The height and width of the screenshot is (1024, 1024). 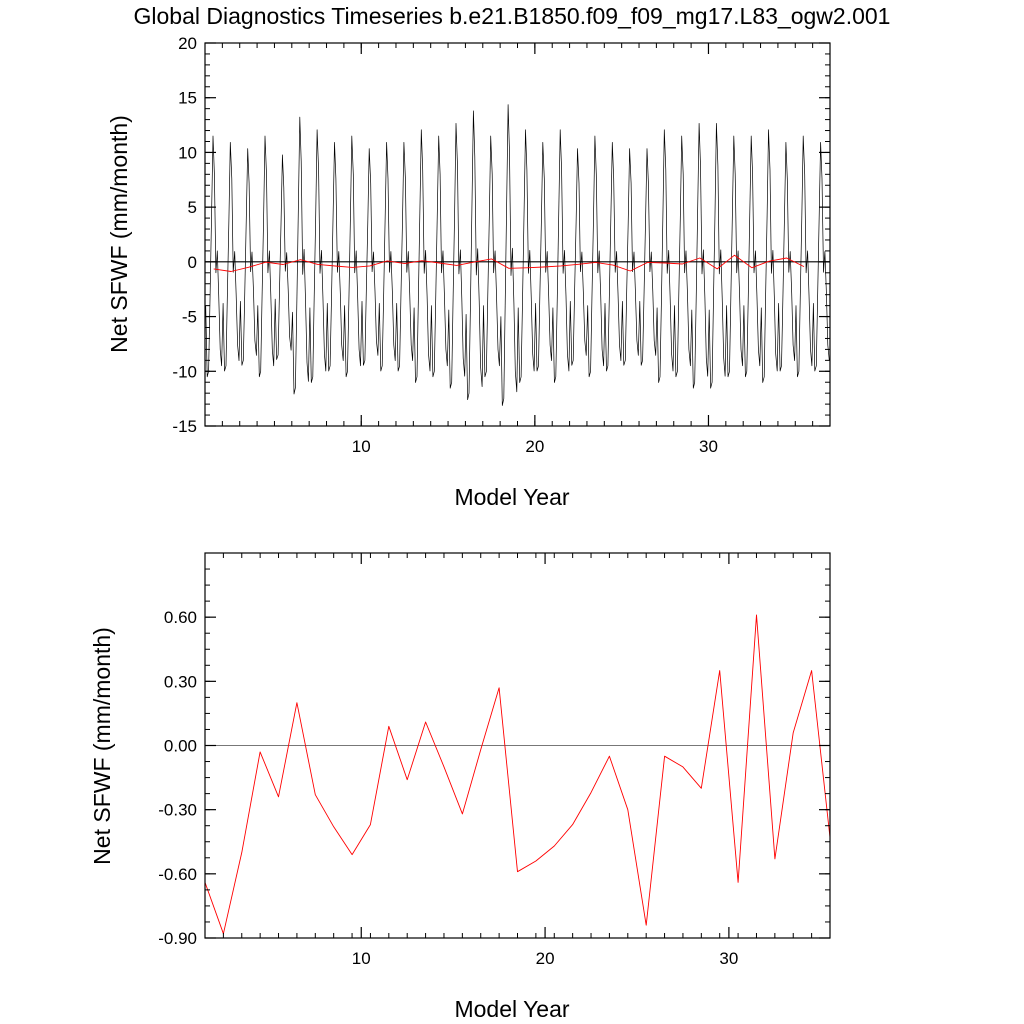 What do you see at coordinates (180, 681) in the screenshot?
I see `y-tick-label: 0.30` at bounding box center [180, 681].